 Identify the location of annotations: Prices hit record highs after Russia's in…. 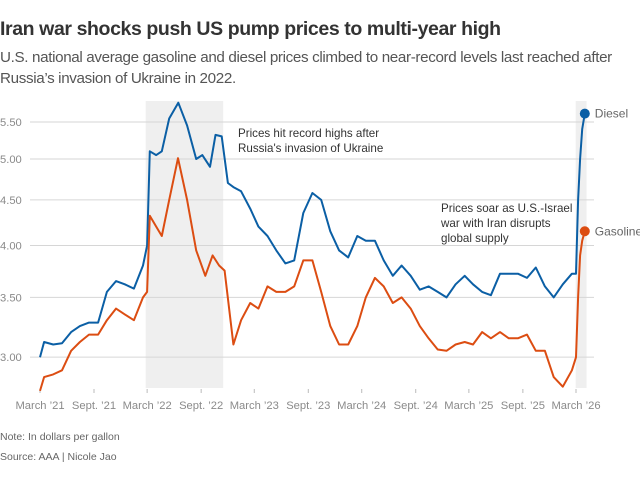
(405, 186).